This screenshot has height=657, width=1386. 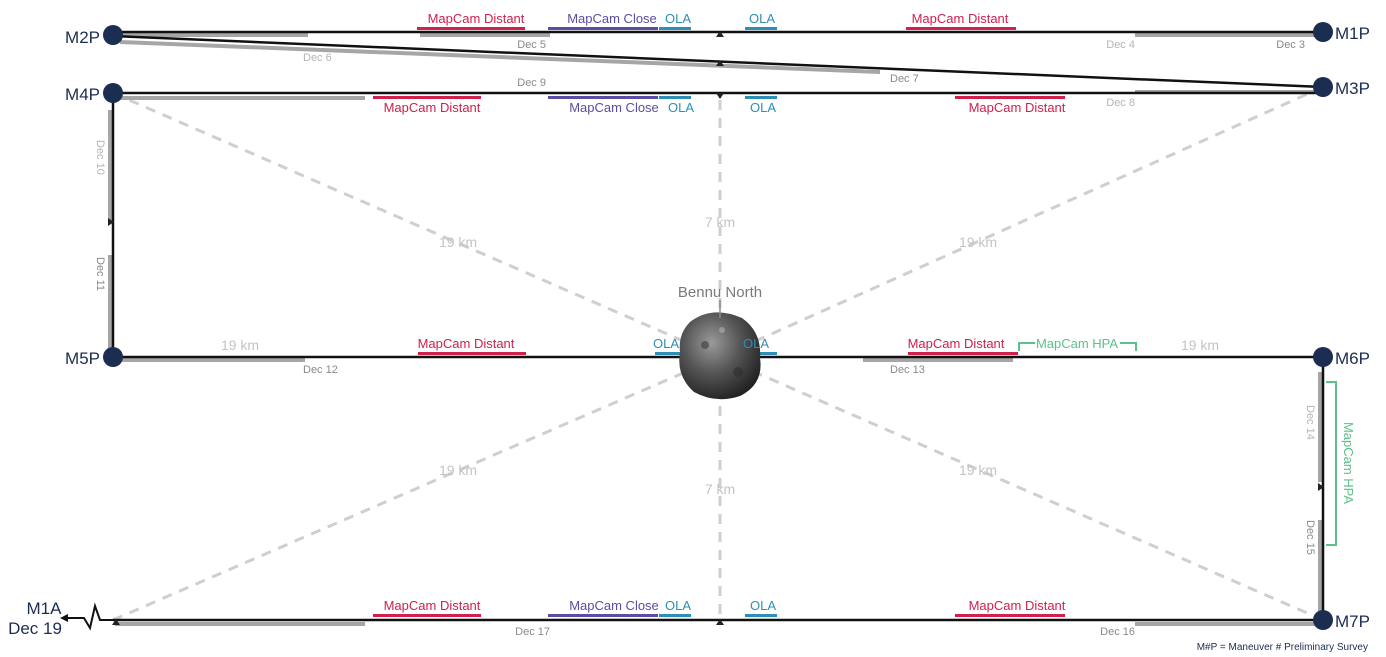 I want to click on node-m6p, so click(x=1323, y=357).